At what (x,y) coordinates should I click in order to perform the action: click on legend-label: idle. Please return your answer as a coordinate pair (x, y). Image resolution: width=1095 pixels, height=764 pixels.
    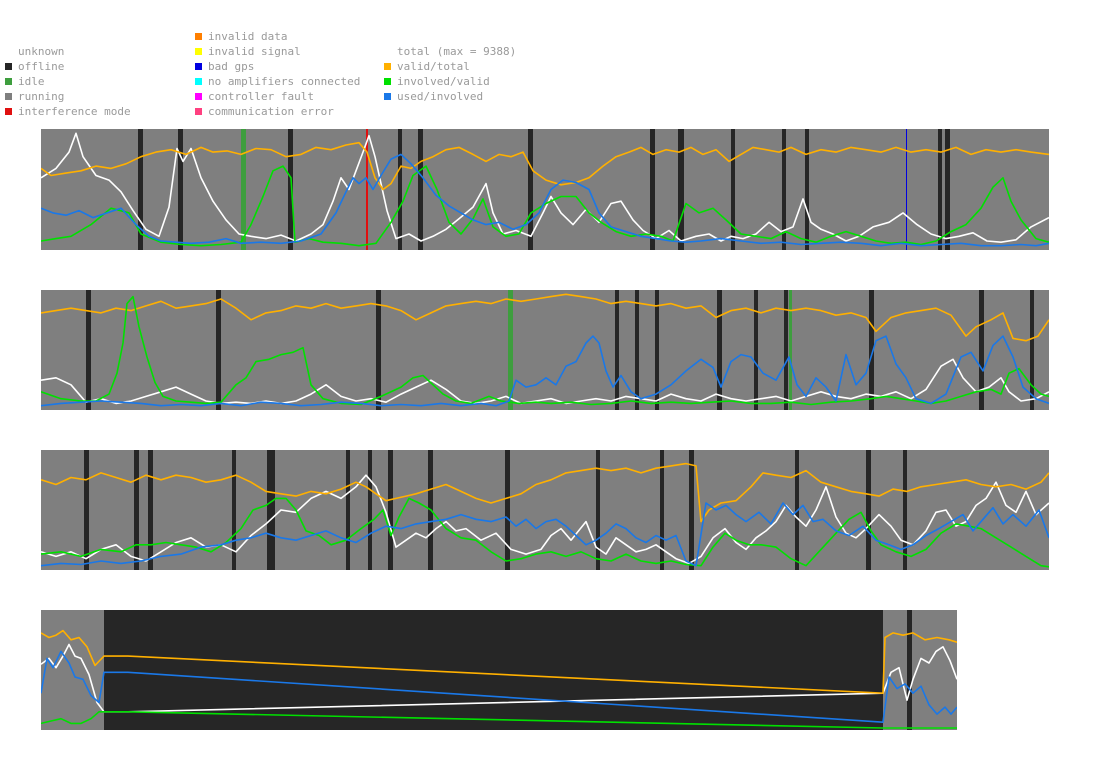
    Looking at the image, I should click on (31, 81).